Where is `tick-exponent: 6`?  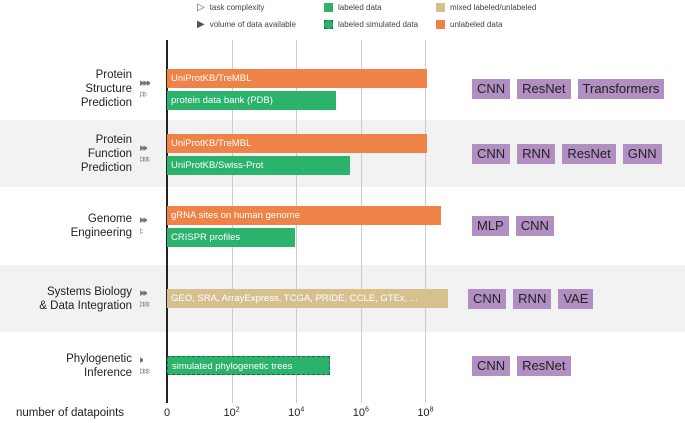 tick-exponent: 6 is located at coordinates (366, 410).